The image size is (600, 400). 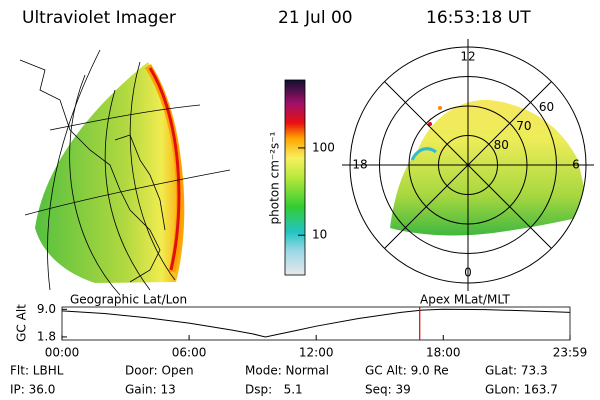 I want to click on date: 21 Jul 00, so click(x=315, y=18).